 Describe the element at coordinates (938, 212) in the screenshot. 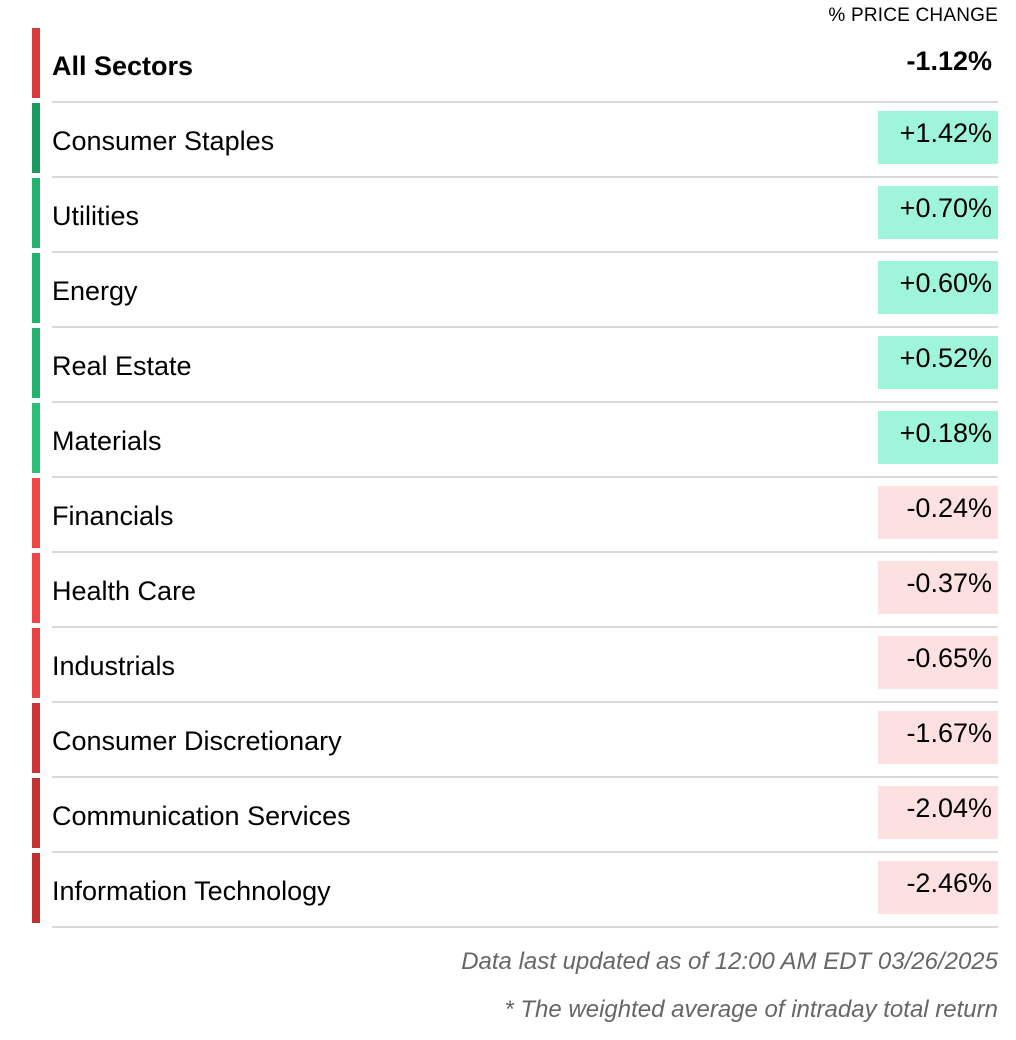

I see `sector-price-change: +0.70%` at that location.